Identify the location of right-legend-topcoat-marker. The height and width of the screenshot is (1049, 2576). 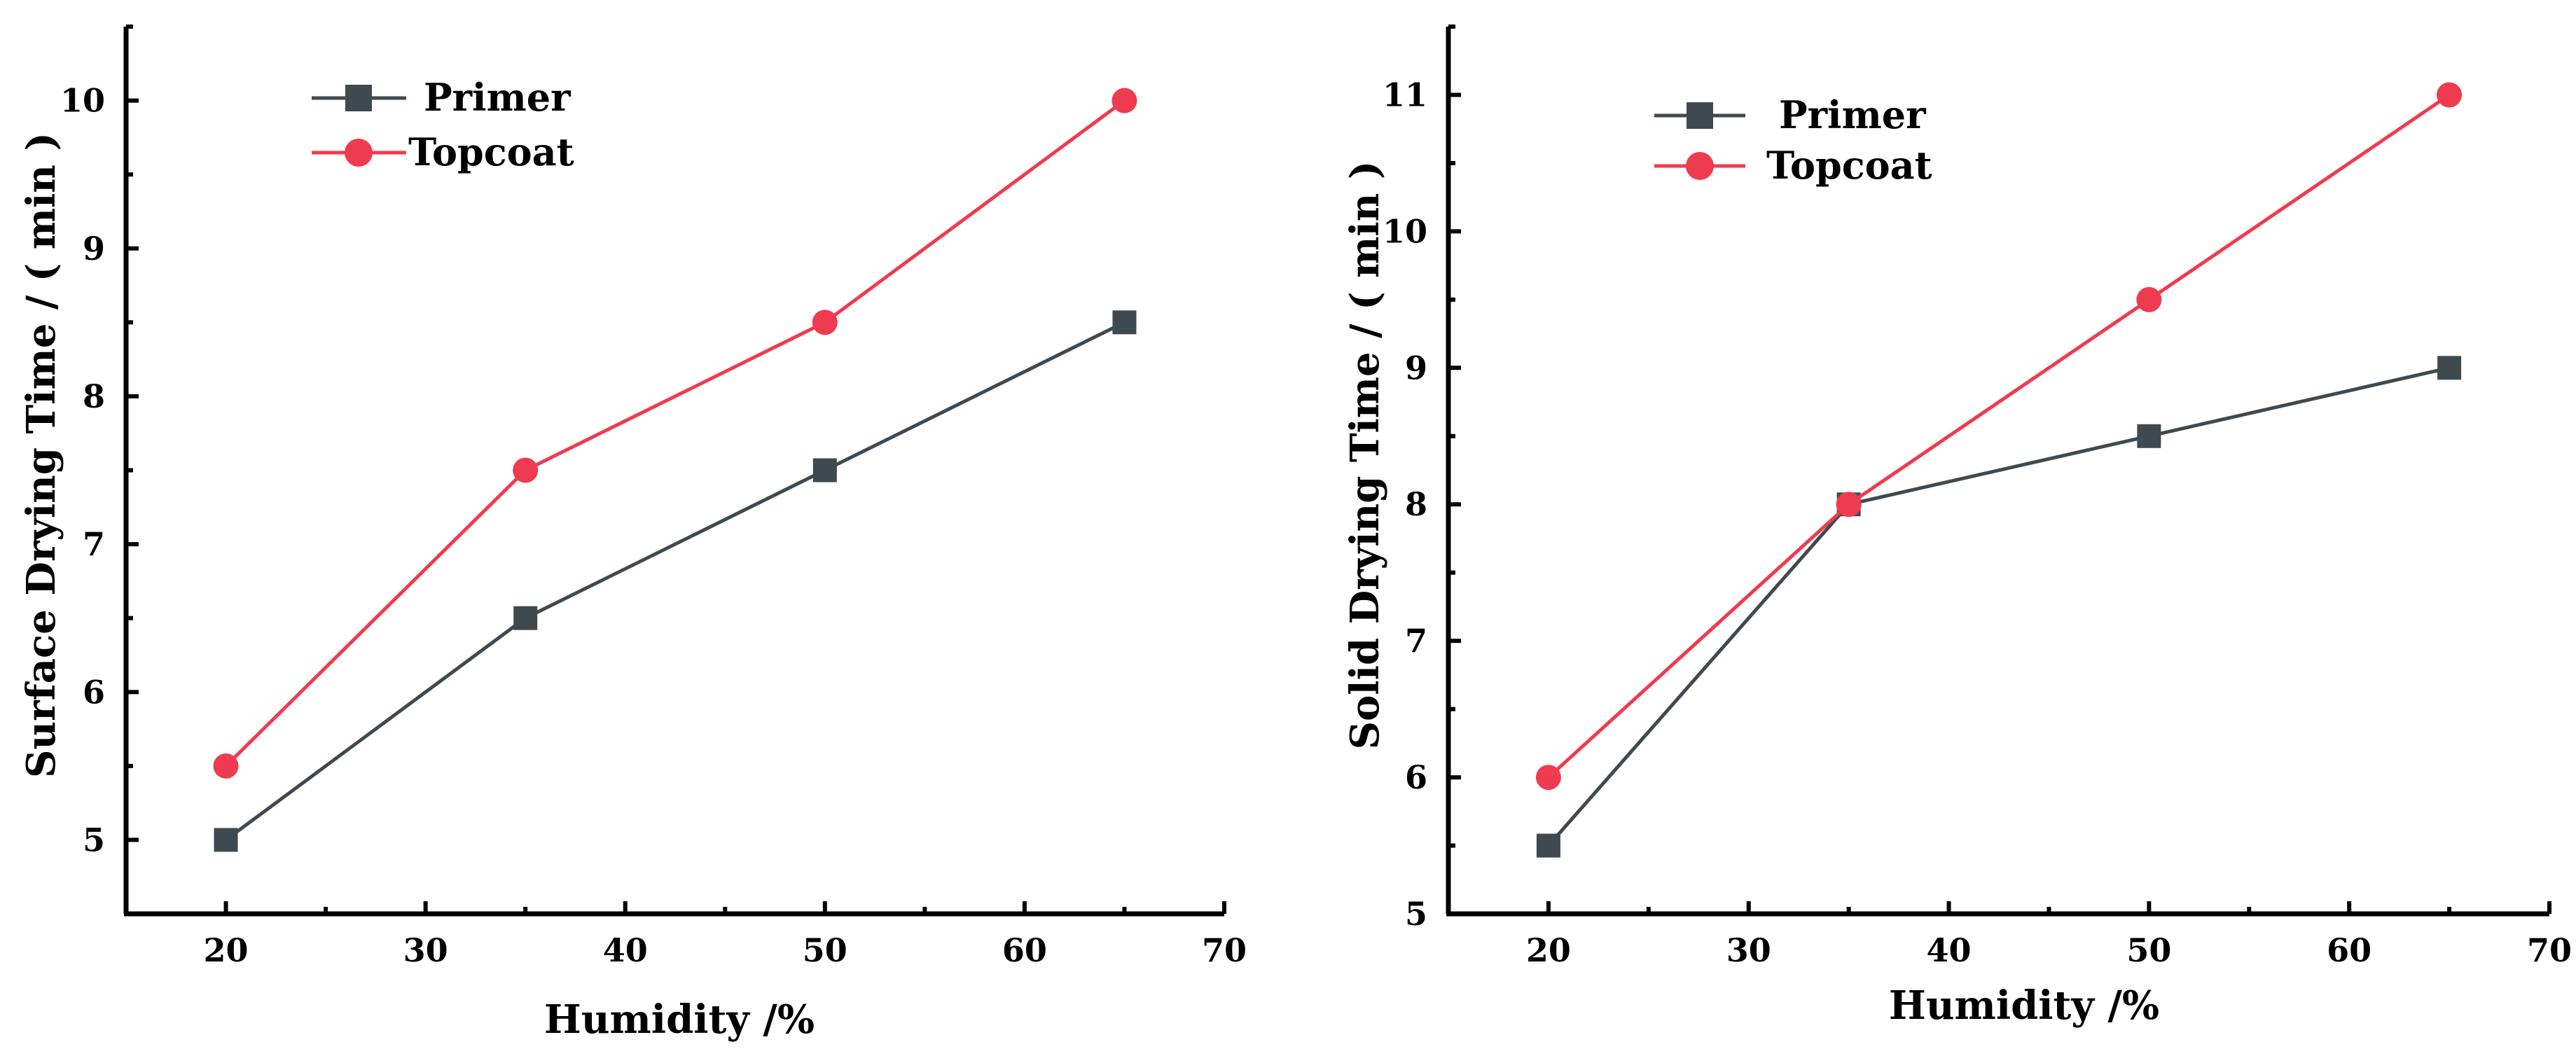
(1700, 166).